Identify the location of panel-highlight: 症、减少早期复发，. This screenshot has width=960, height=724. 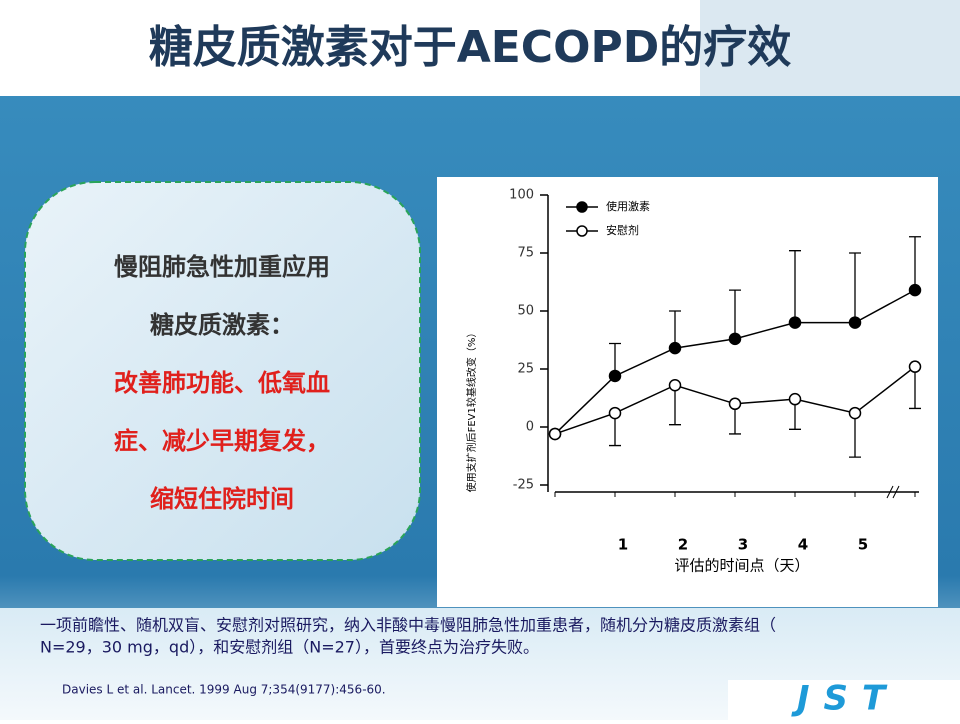
(222, 441).